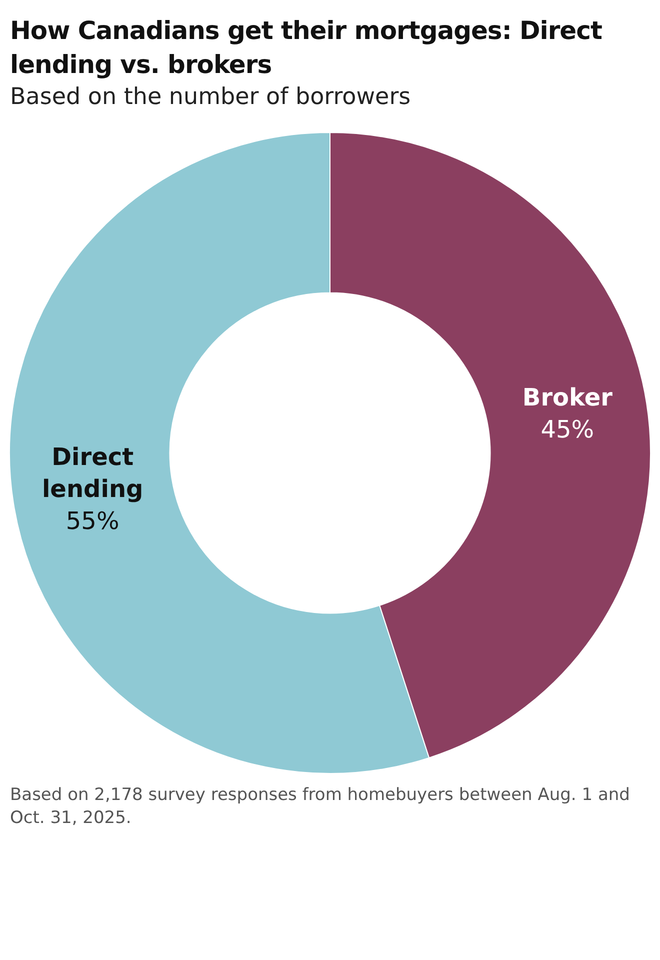 This screenshot has width=660, height=960. What do you see at coordinates (93, 520) in the screenshot?
I see `data-label: 55%` at bounding box center [93, 520].